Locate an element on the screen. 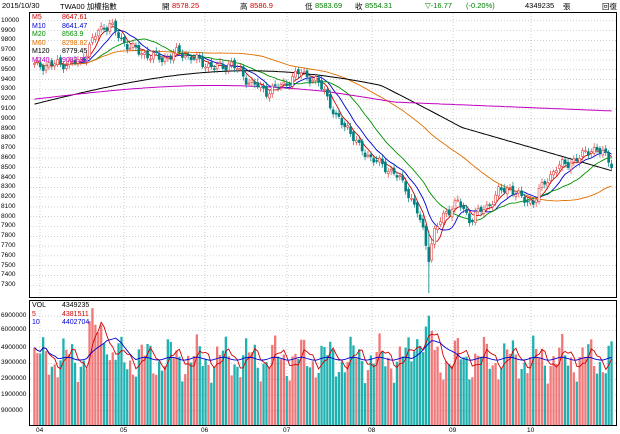 The image size is (620, 434). change-value: ▽-16.77 is located at coordinates (439, 5).